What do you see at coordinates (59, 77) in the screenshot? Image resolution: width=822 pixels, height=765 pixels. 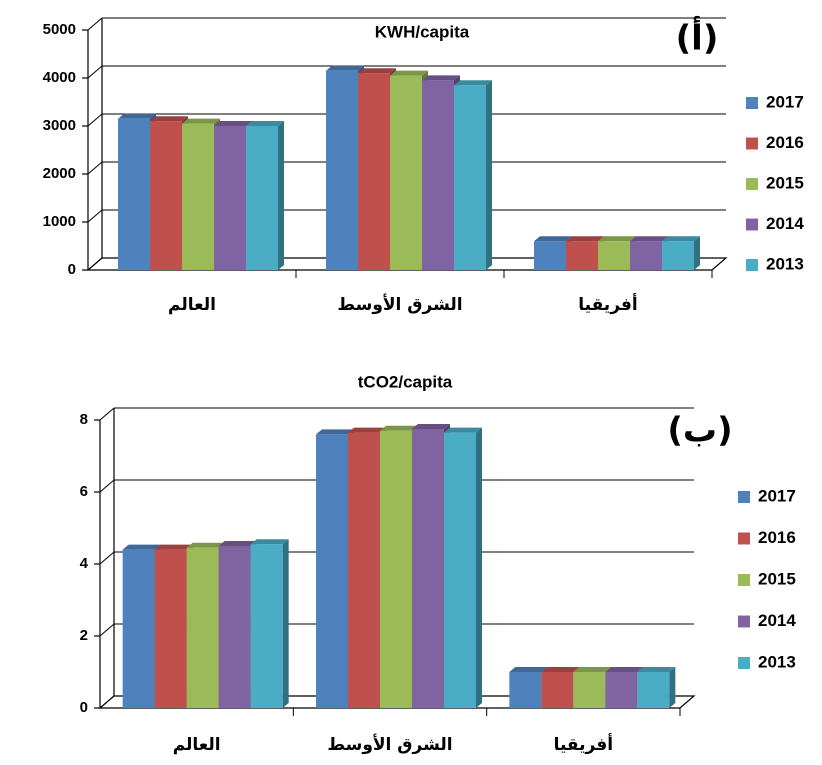 I see `y-tick-label: 4000` at bounding box center [59, 77].